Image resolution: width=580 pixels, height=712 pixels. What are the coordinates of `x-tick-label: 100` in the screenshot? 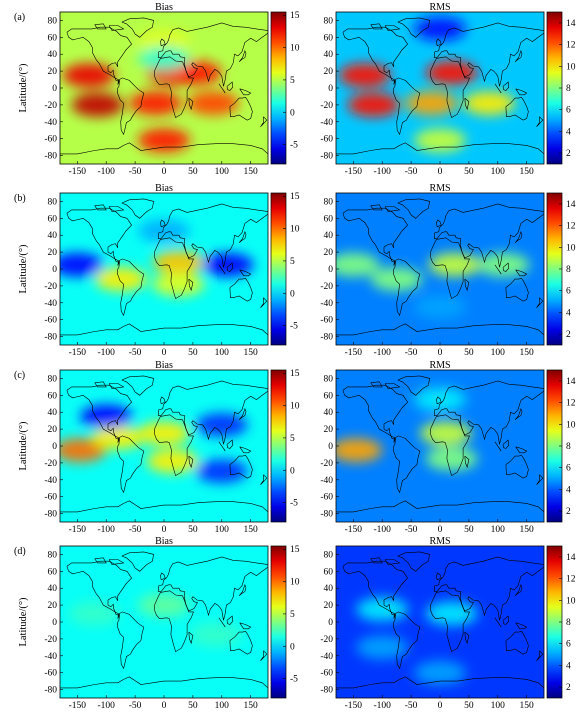 It's located at (222, 706).